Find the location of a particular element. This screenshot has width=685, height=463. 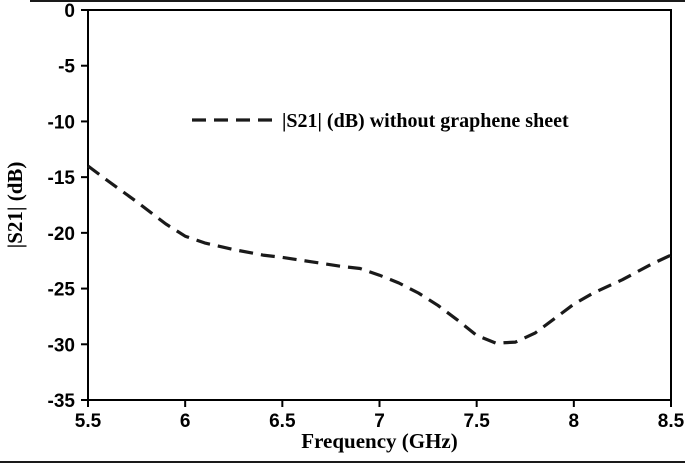

x-tick-label: 5.5 is located at coordinates (88, 421).